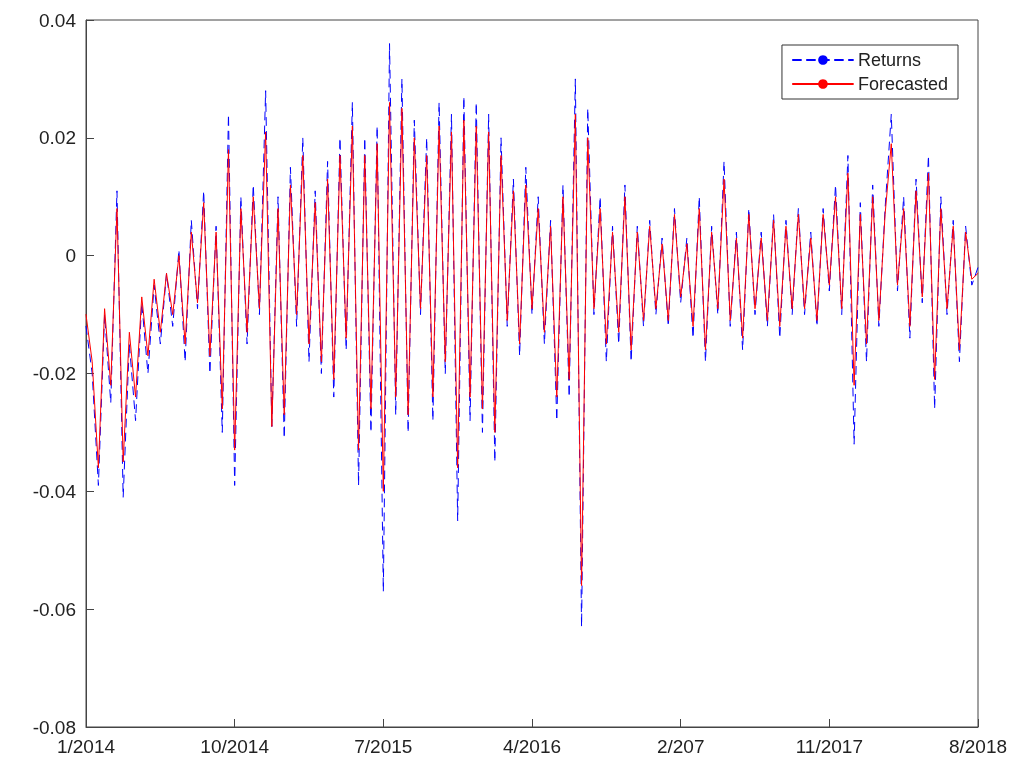 The width and height of the screenshot is (1028, 776). I want to click on y-tick-label: -0.06, so click(54, 609).